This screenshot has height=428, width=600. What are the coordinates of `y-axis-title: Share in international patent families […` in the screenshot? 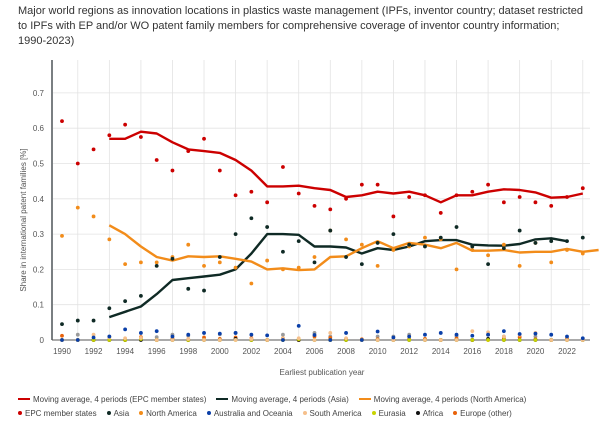 It's located at (23, 219).